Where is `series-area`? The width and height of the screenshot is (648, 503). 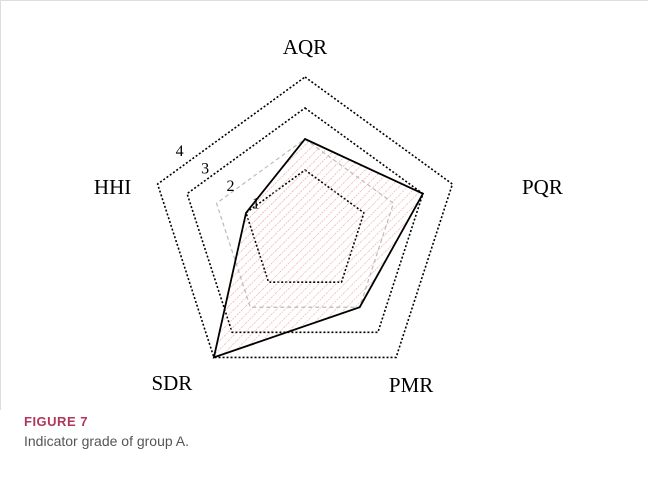
series-area is located at coordinates (318, 248).